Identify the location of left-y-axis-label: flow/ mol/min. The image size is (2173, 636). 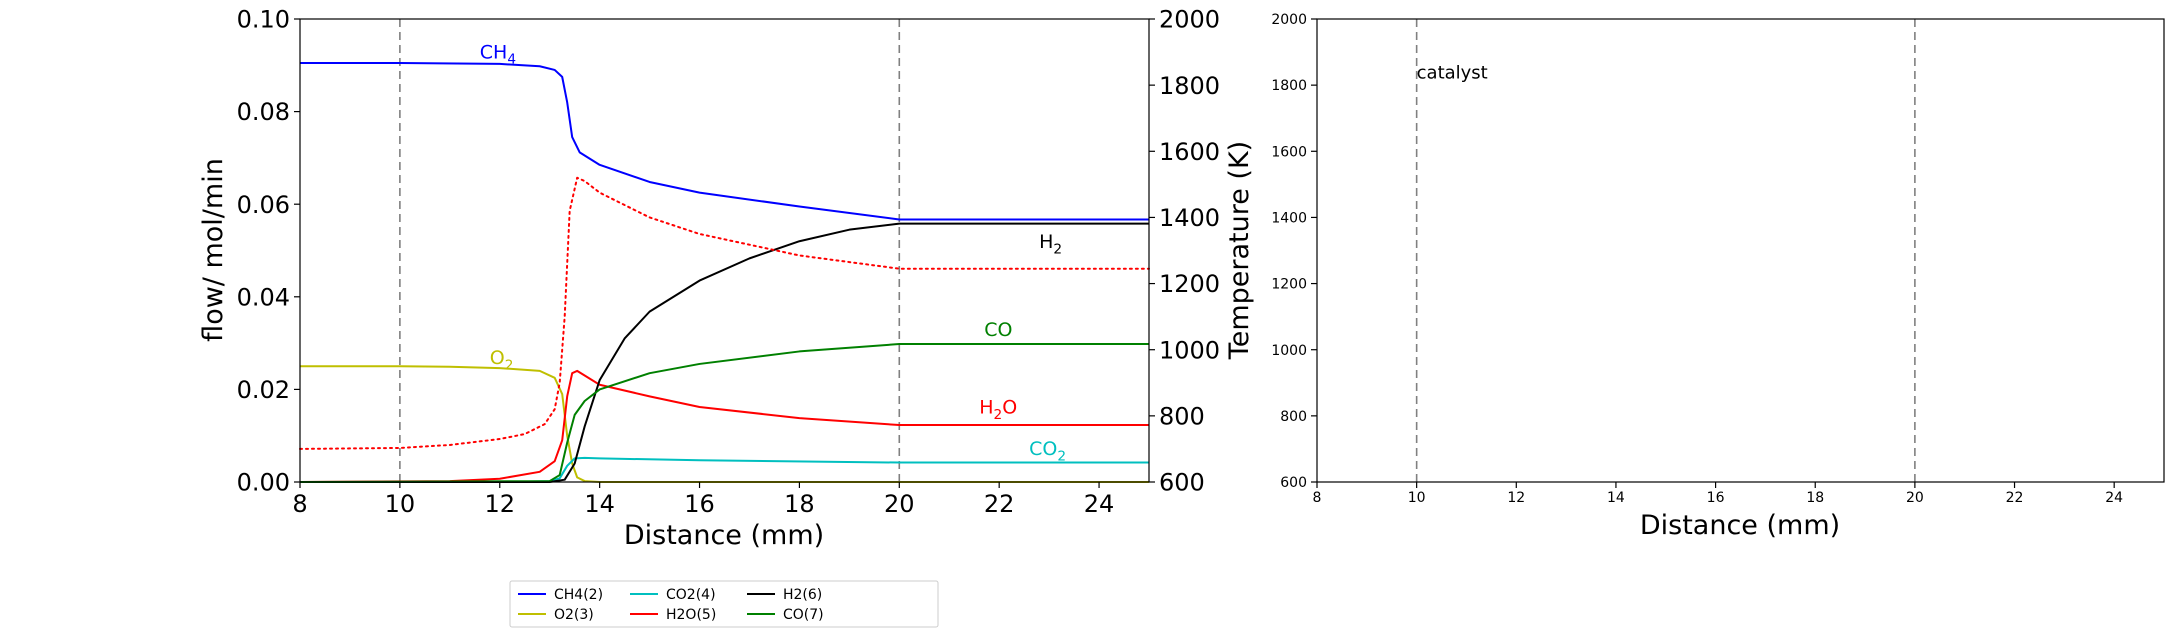
(213, 250).